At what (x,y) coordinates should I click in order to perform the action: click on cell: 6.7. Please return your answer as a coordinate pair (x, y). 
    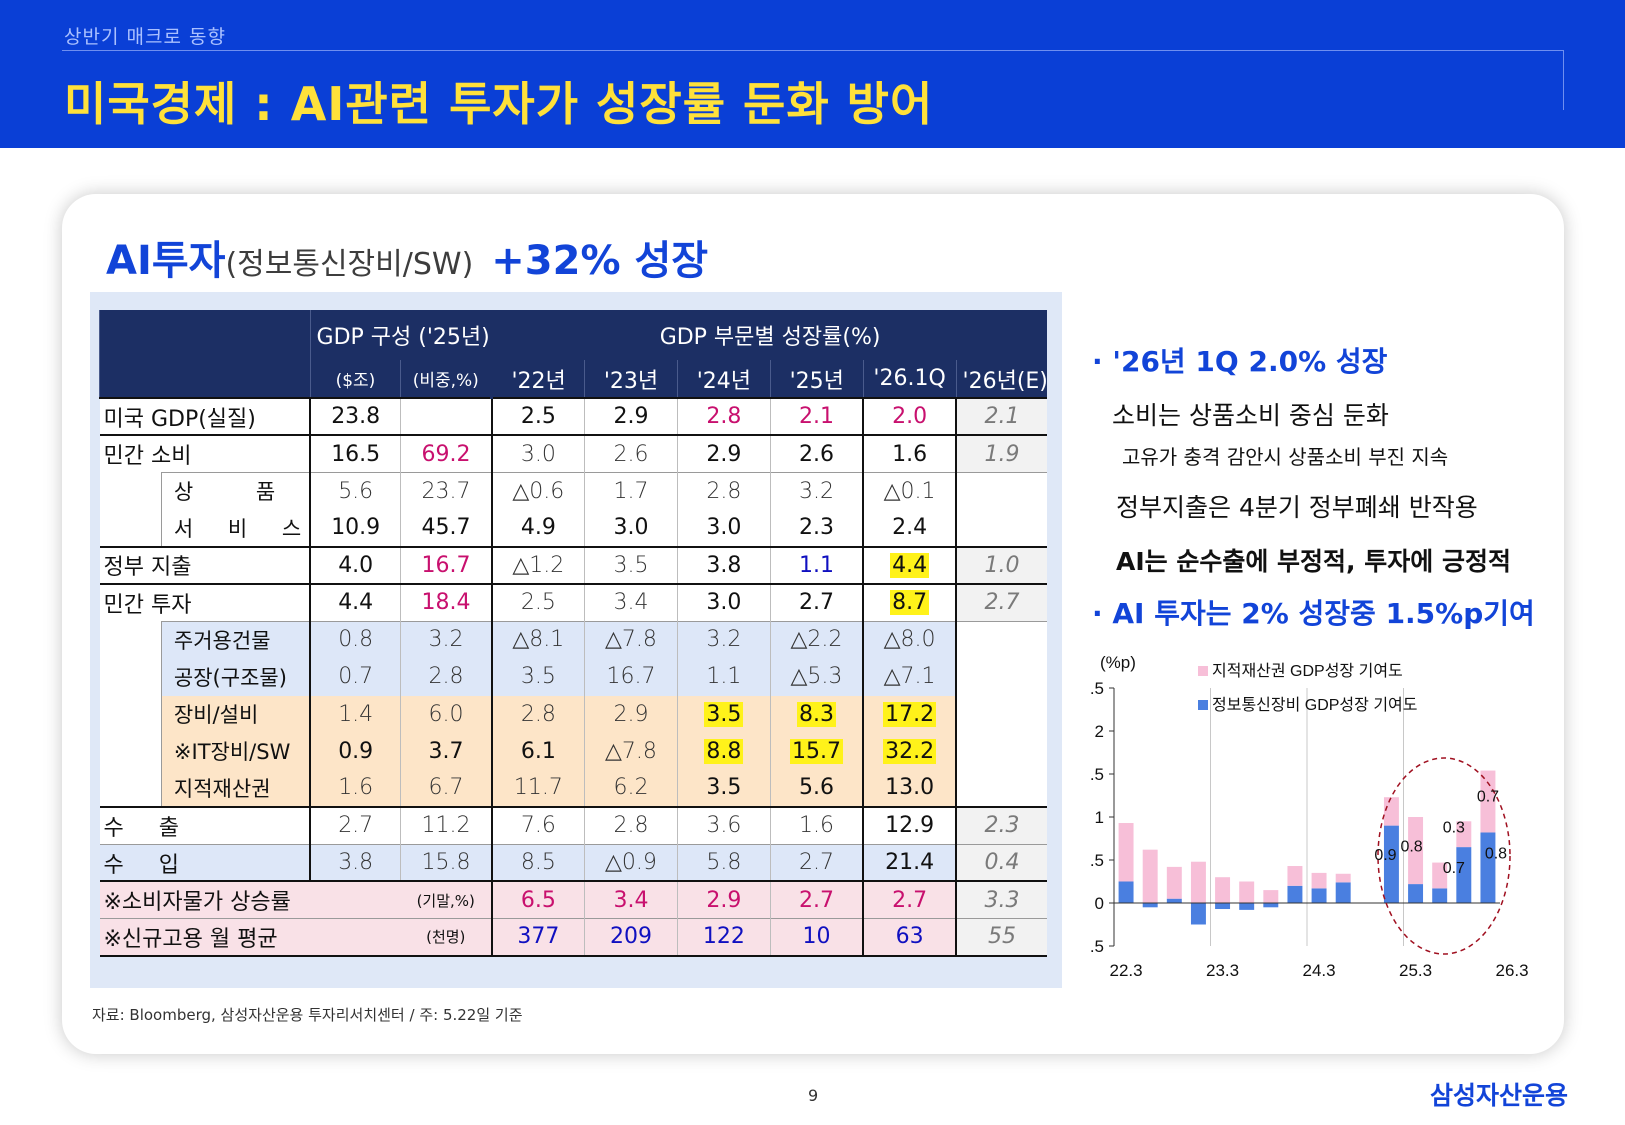
    Looking at the image, I should click on (446, 788).